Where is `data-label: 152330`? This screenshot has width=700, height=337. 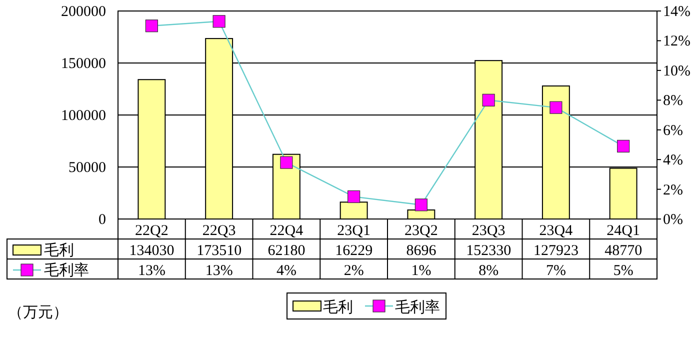
data-label: 152330 is located at coordinates (489, 251).